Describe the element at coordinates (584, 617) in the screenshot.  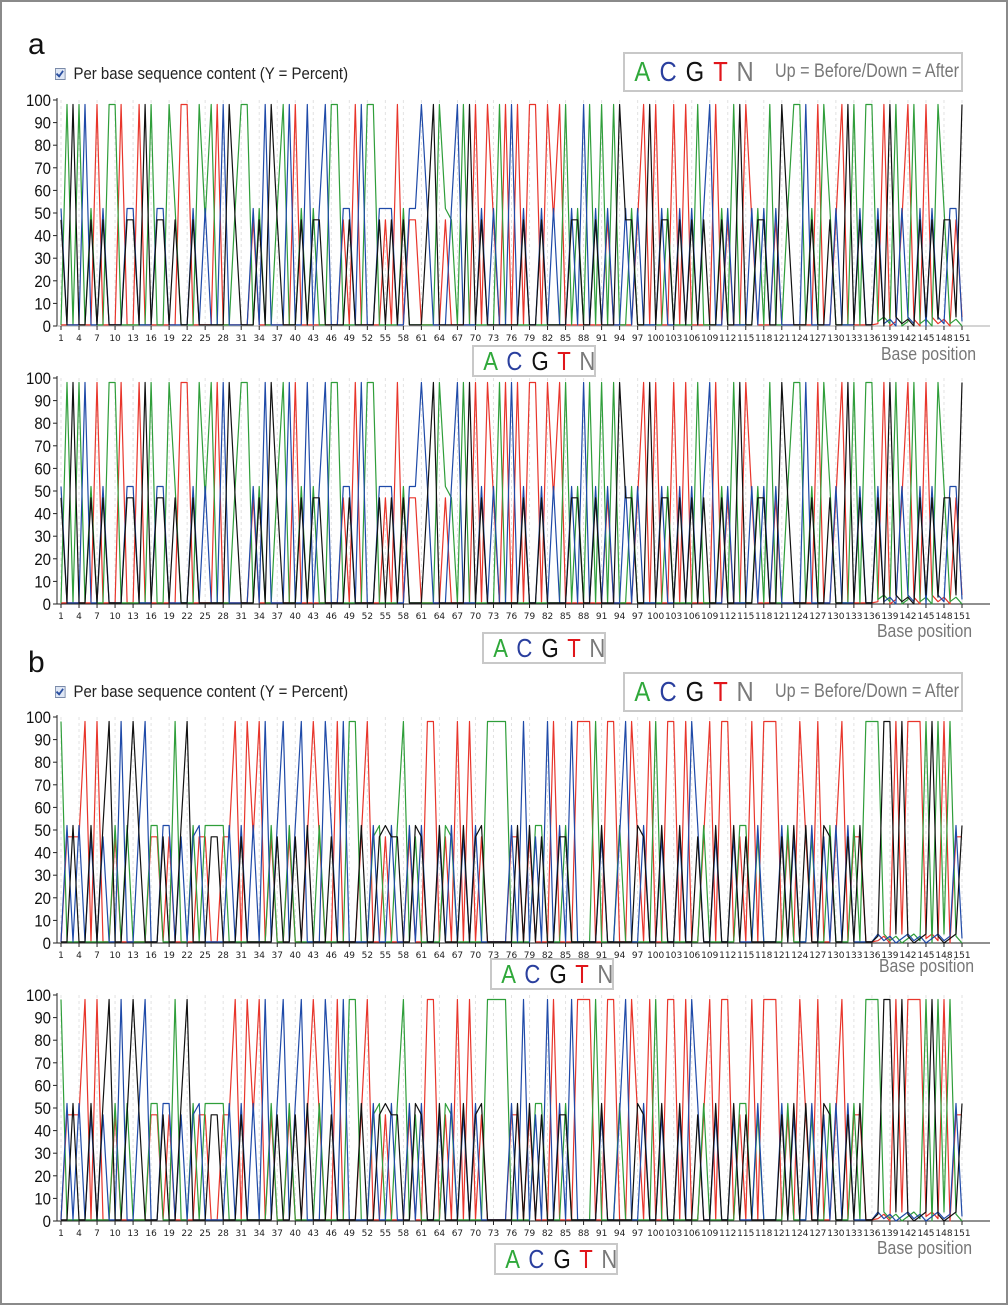
I see `x-tick-label: 88` at that location.